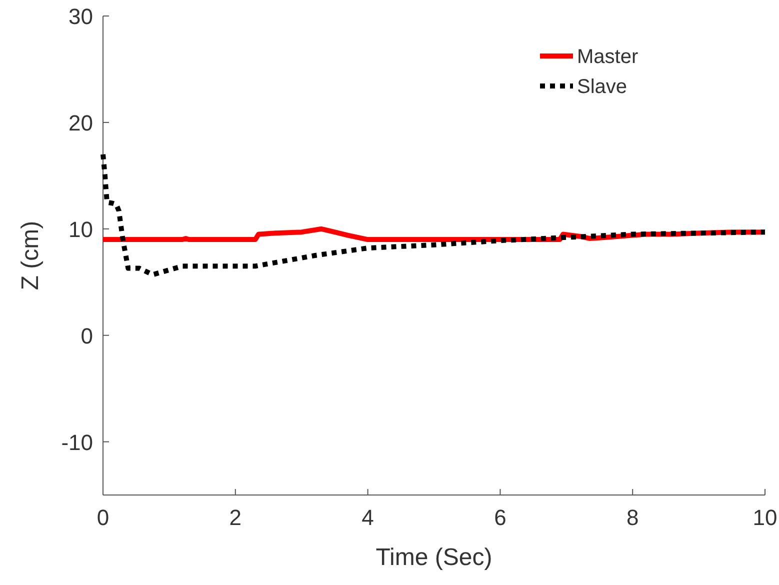 The width and height of the screenshot is (779, 585). What do you see at coordinates (77, 442) in the screenshot?
I see `y-tick-label: -10` at bounding box center [77, 442].